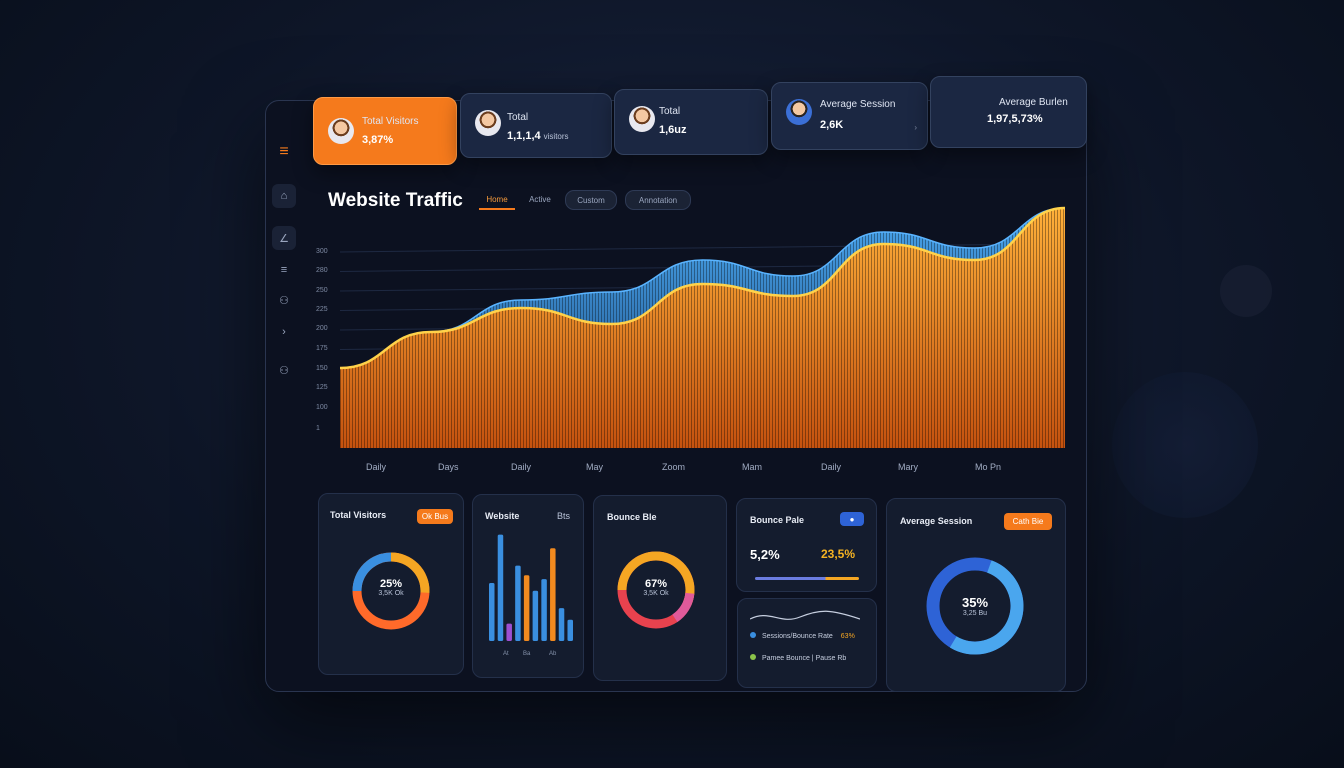  I want to click on x-tick-label: Mo Pn, so click(988, 467).